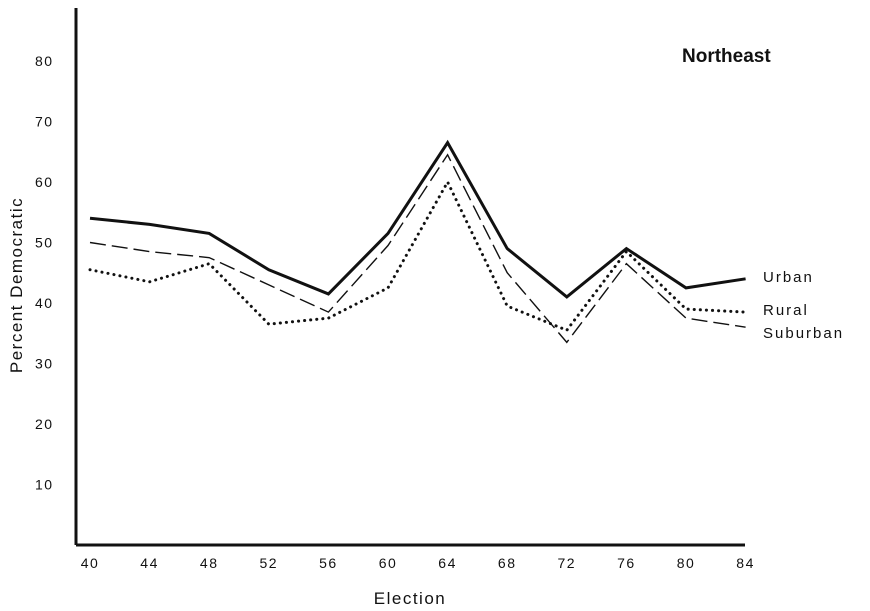 The width and height of the screenshot is (870, 611). Describe the element at coordinates (626, 563) in the screenshot. I see `x-tick-label: 76` at that location.